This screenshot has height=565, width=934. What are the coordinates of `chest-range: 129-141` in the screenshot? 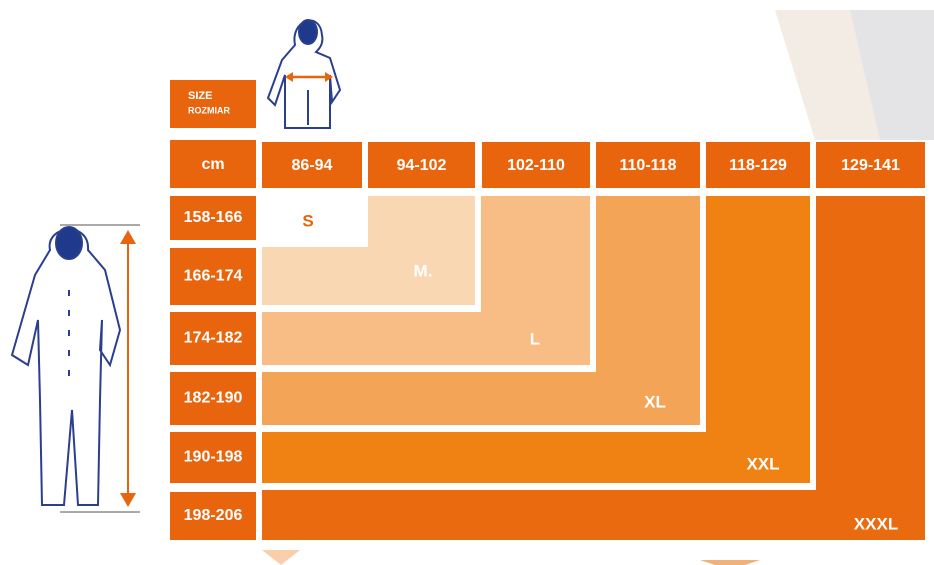 It's located at (870, 165).